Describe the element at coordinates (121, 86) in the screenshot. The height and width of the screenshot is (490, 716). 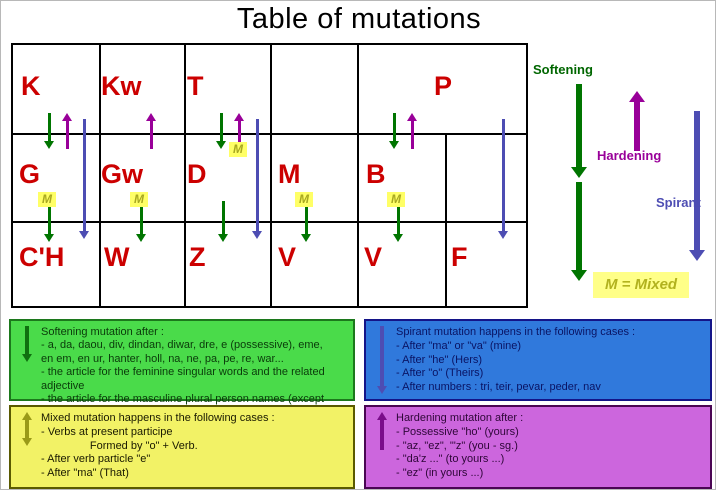
I see `grid-letter-kw: Kw` at that location.